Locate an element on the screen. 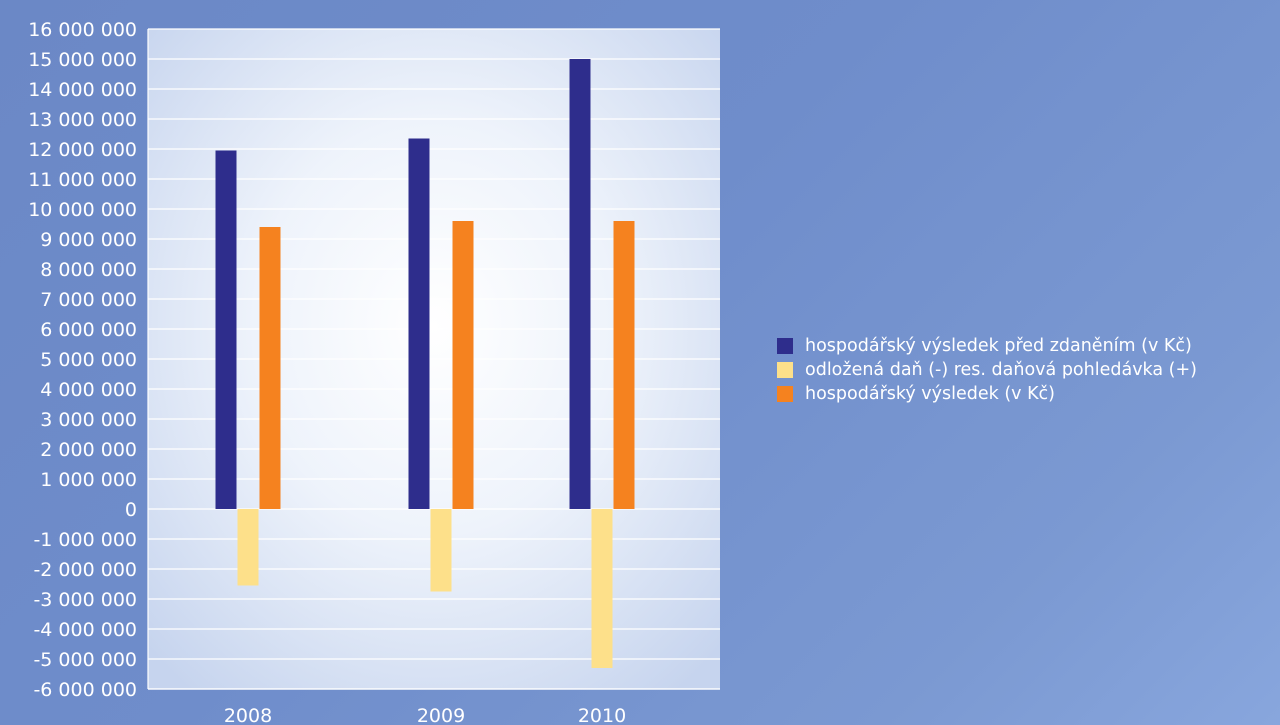 This screenshot has width=1280, height=725. x-category-label: 2008 is located at coordinates (248, 715).